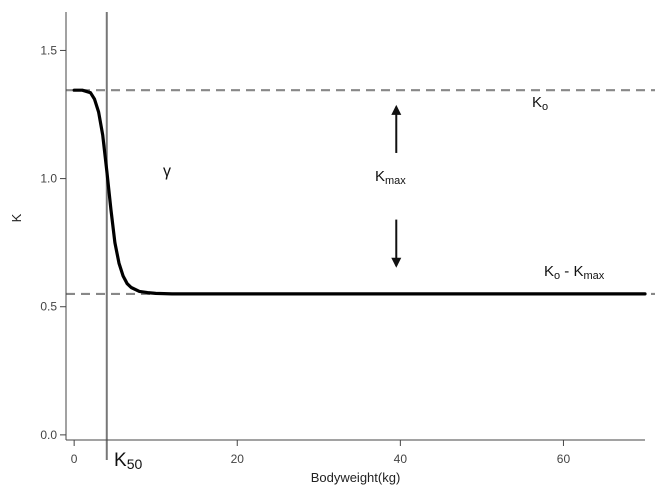 The image size is (657, 488). What do you see at coordinates (564, 459) in the screenshot?
I see `x-tick-label: 60` at bounding box center [564, 459].